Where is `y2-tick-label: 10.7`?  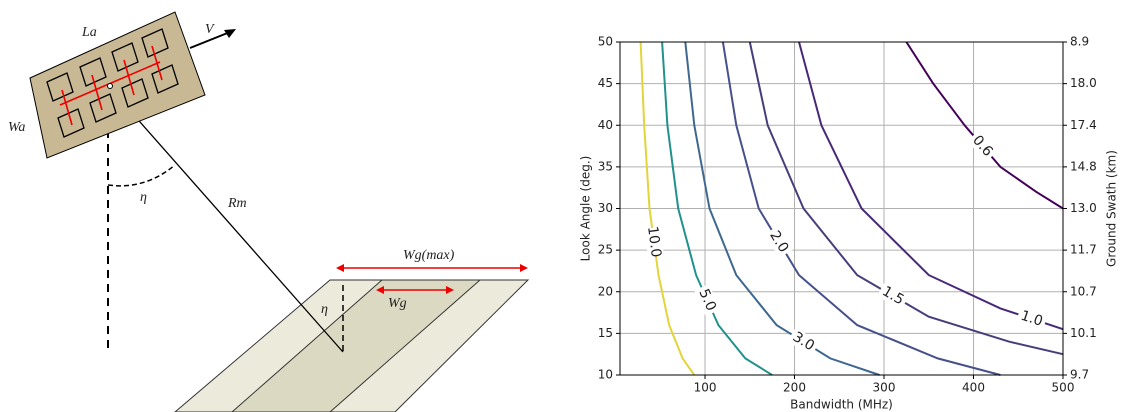 y2-tick-label: 10.7 is located at coordinates (1083, 291).